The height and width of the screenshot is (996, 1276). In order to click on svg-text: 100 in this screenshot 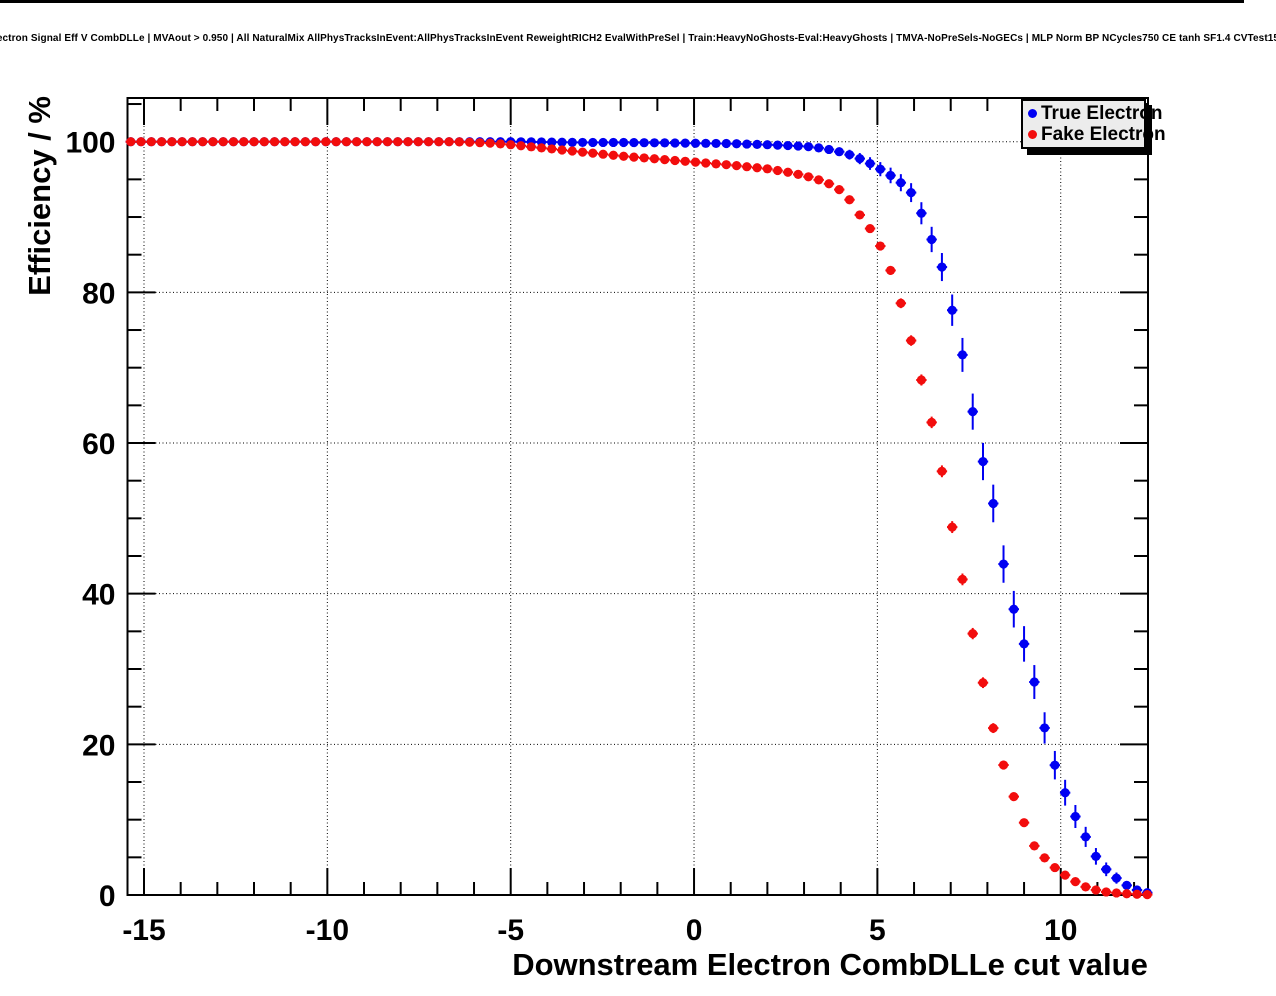, I will do `click(90, 143)`.